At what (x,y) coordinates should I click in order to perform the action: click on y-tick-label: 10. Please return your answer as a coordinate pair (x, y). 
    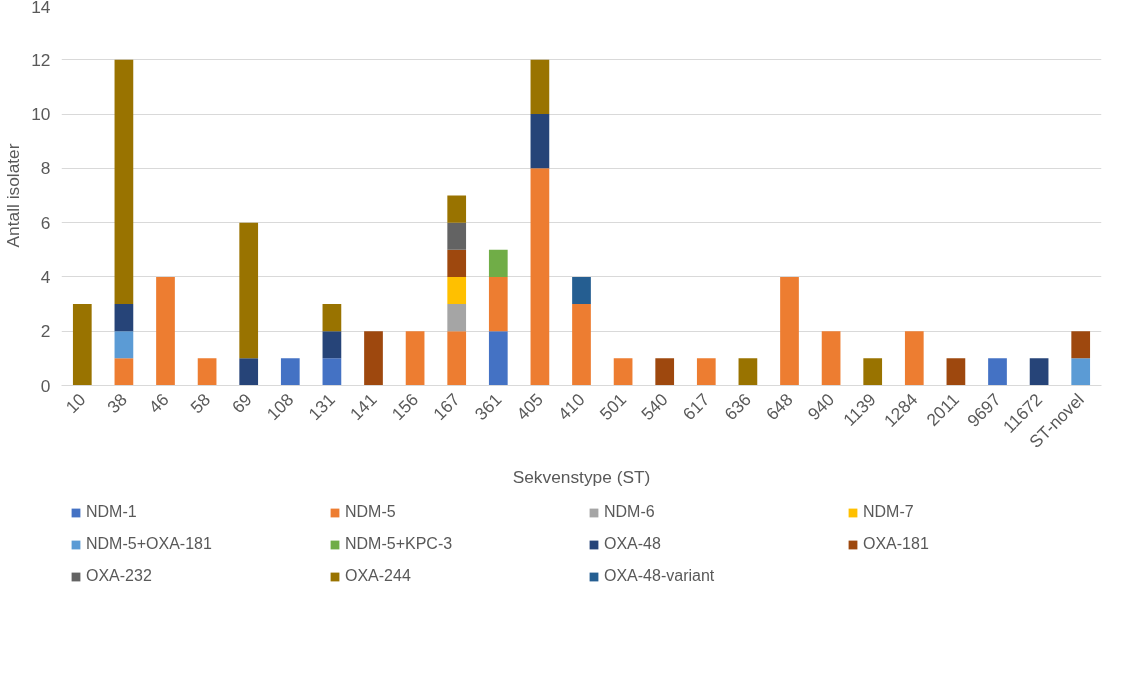
    Looking at the image, I should click on (41, 114).